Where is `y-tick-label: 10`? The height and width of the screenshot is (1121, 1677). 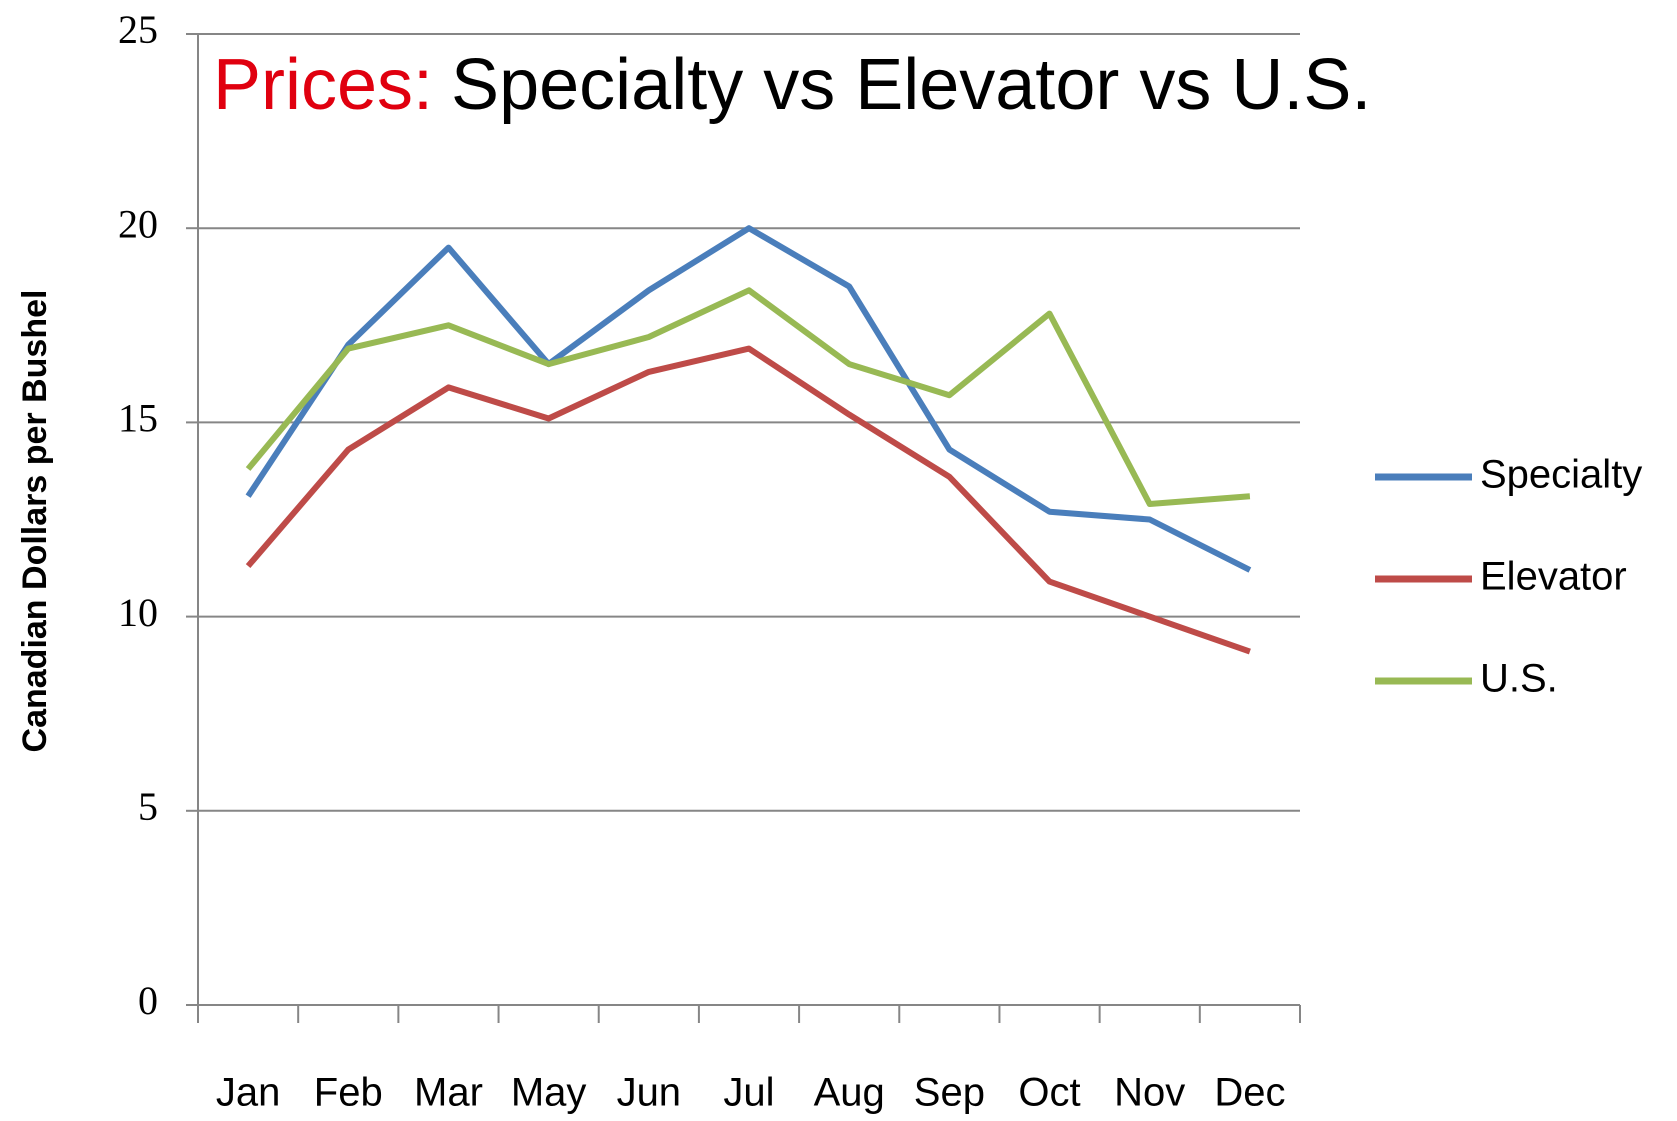 y-tick-label: 10 is located at coordinates (138, 612).